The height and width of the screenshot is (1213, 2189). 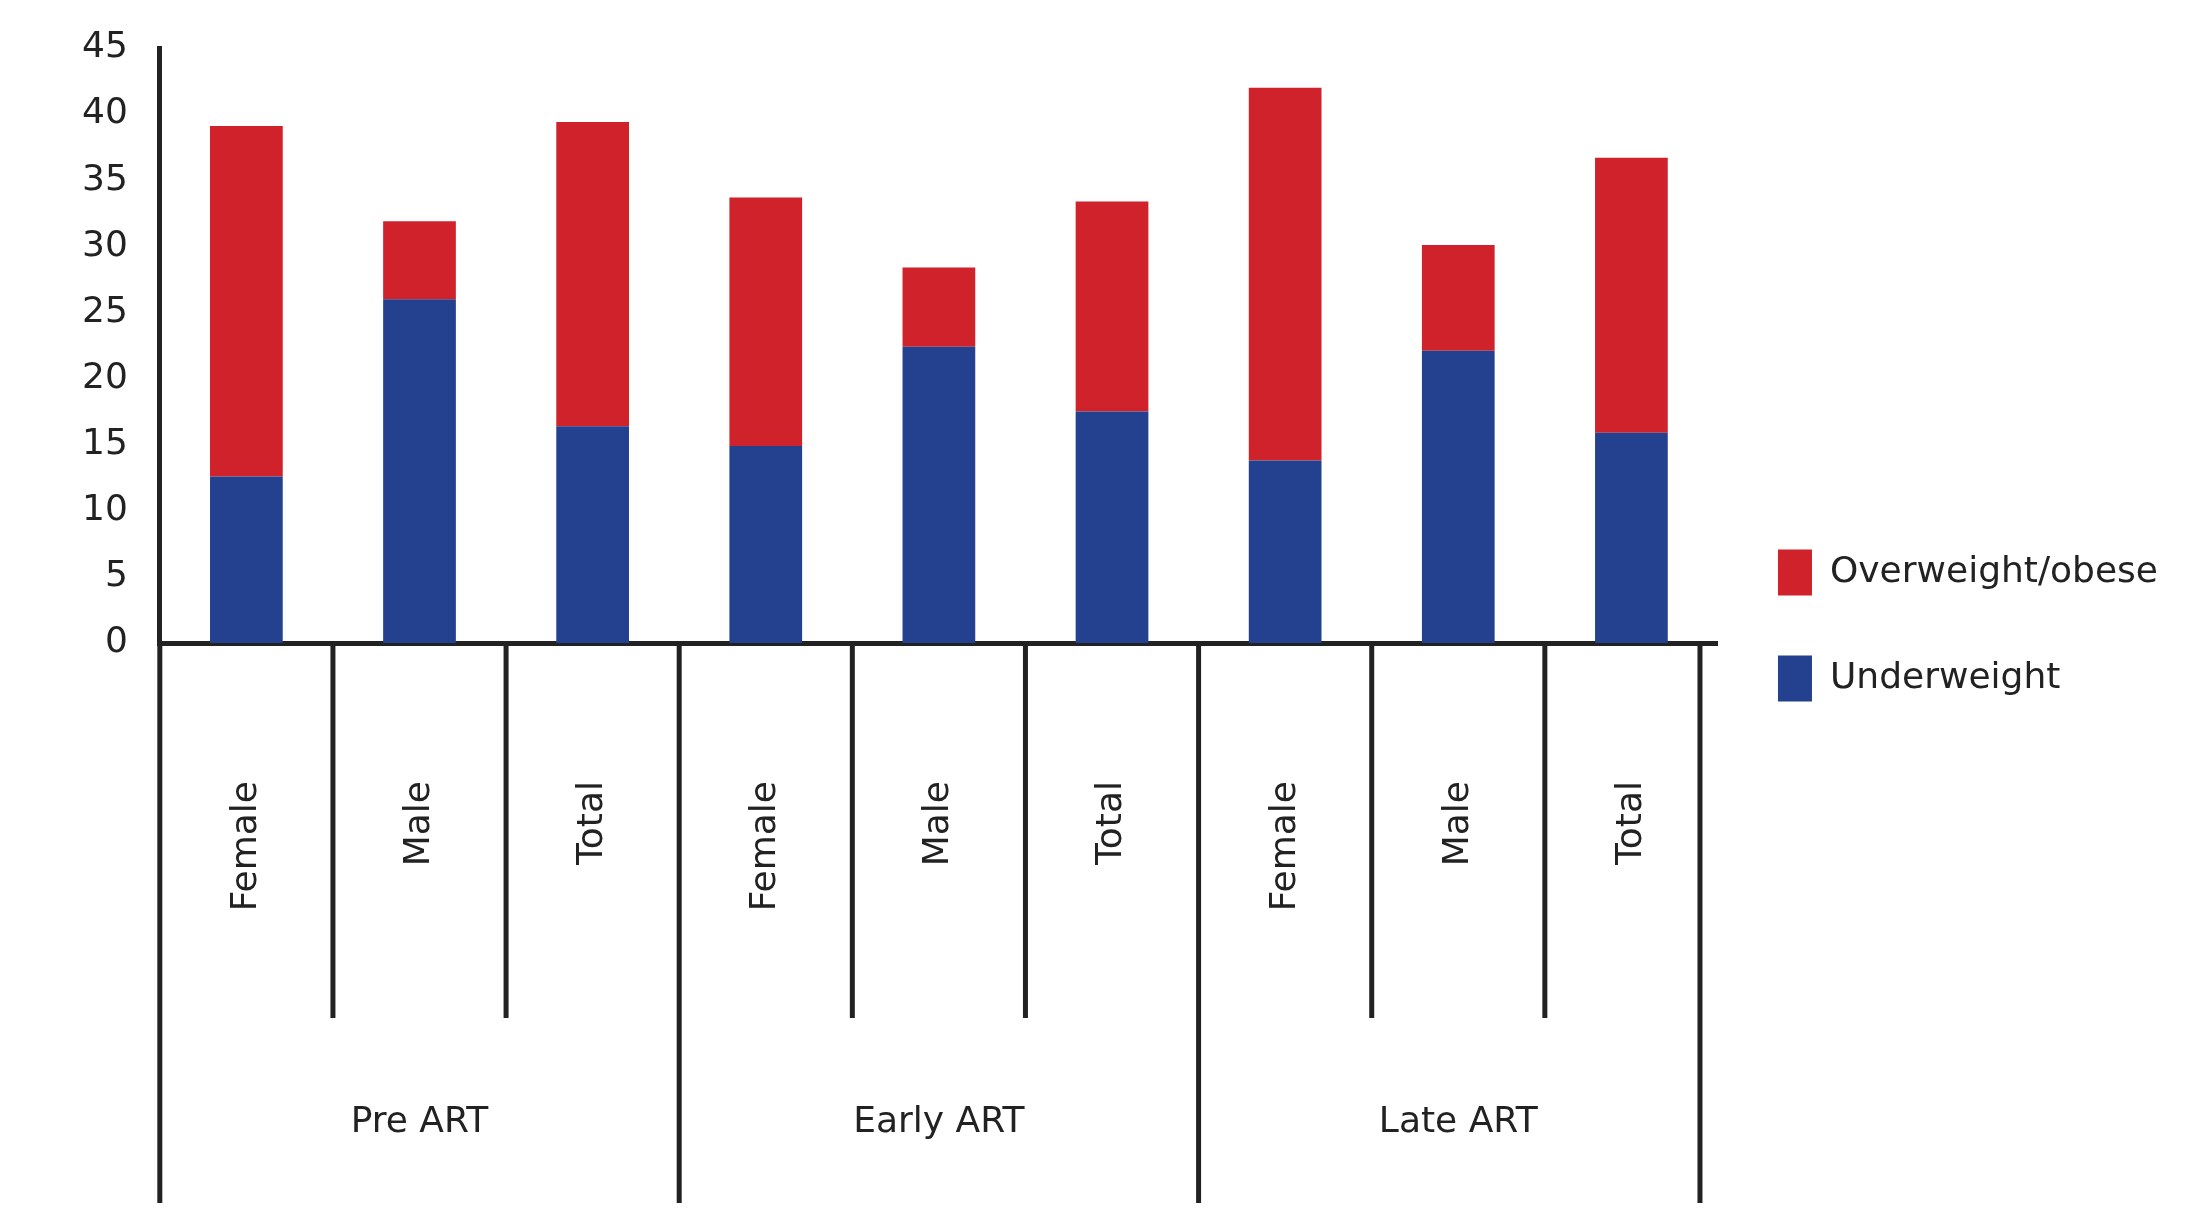 What do you see at coordinates (1945, 675) in the screenshot?
I see `legend-label: Underweight` at bounding box center [1945, 675].